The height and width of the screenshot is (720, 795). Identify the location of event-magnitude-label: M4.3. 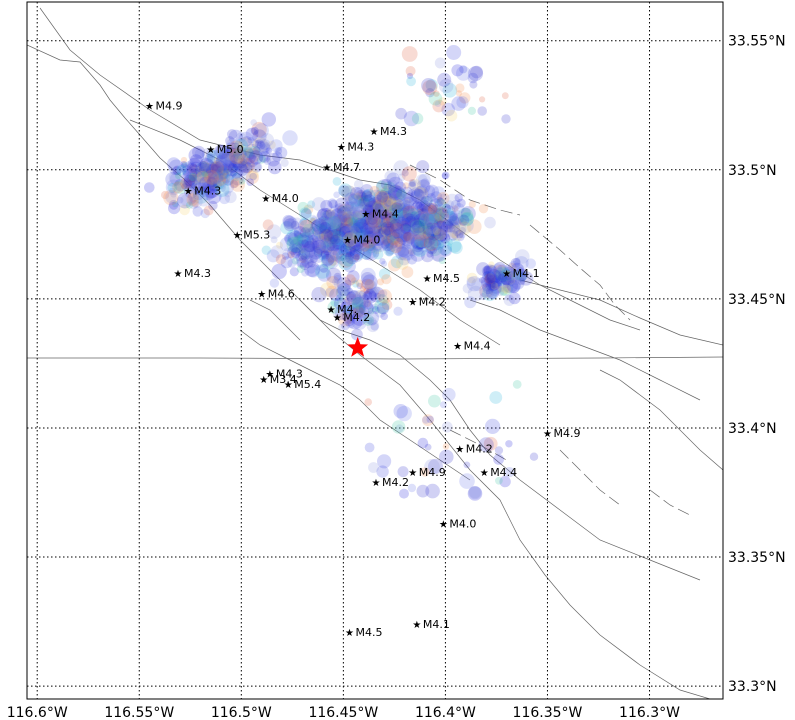
(289, 374).